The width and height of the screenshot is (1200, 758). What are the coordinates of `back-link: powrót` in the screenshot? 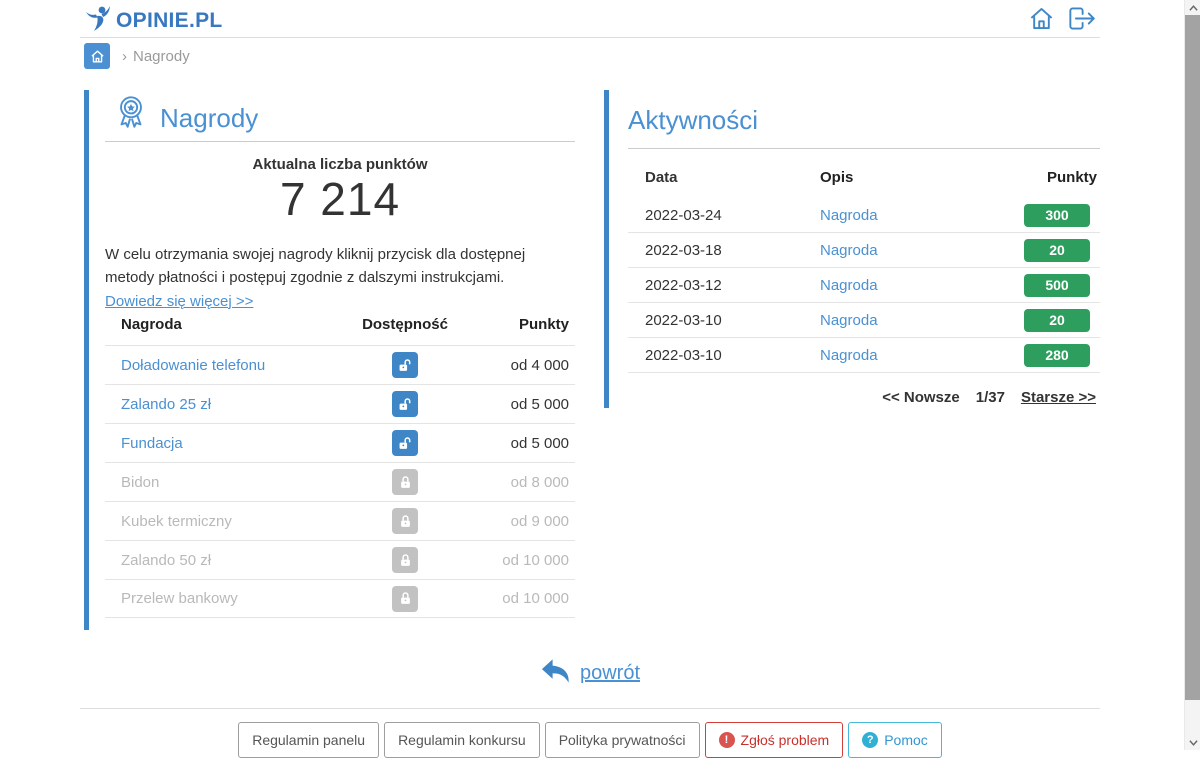 It's located at (610, 673).